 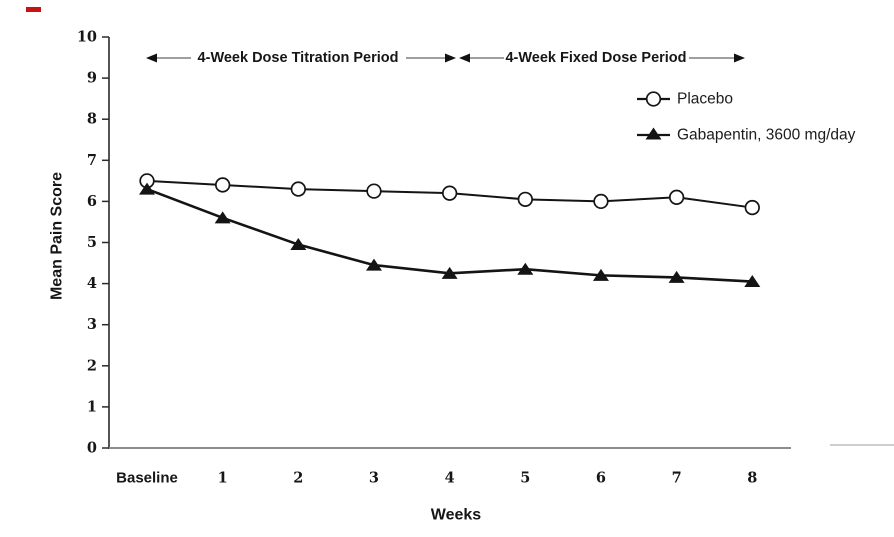 I want to click on legend-label: Placebo, so click(x=705, y=99).